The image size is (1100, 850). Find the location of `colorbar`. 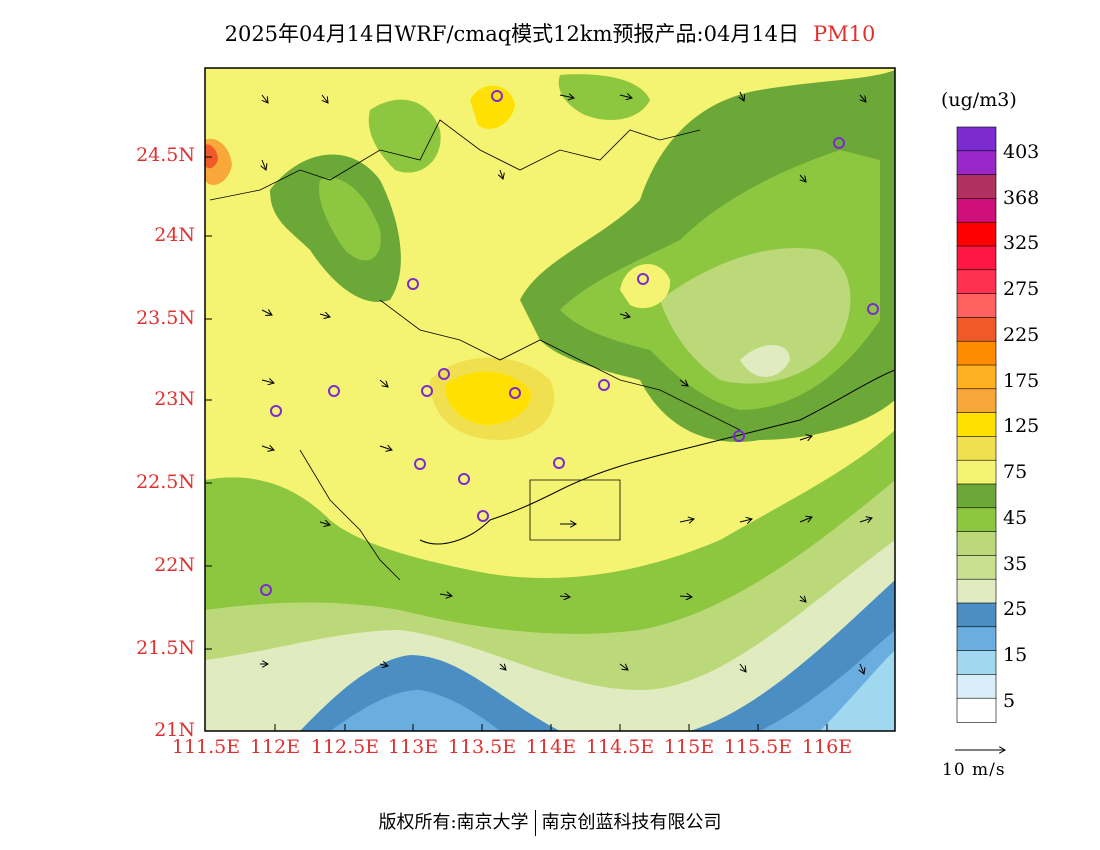

colorbar is located at coordinates (976, 424).